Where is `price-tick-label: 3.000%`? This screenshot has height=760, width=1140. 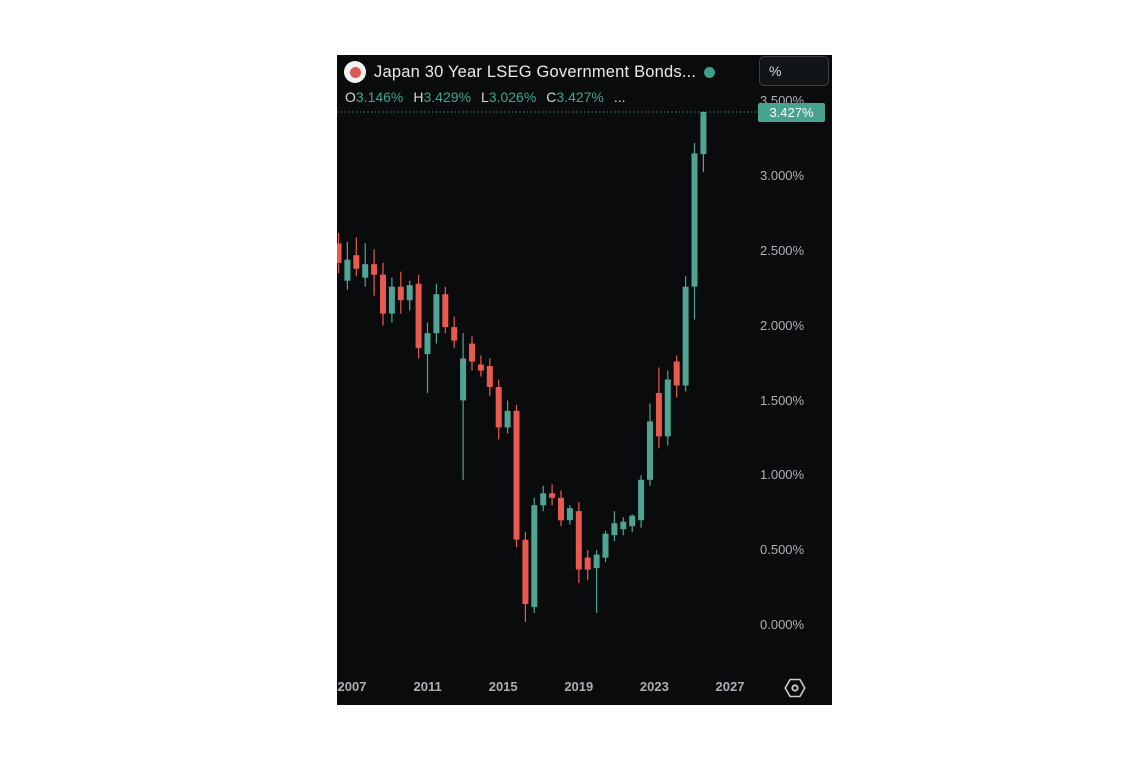
price-tick-label: 3.000% is located at coordinates (782, 175).